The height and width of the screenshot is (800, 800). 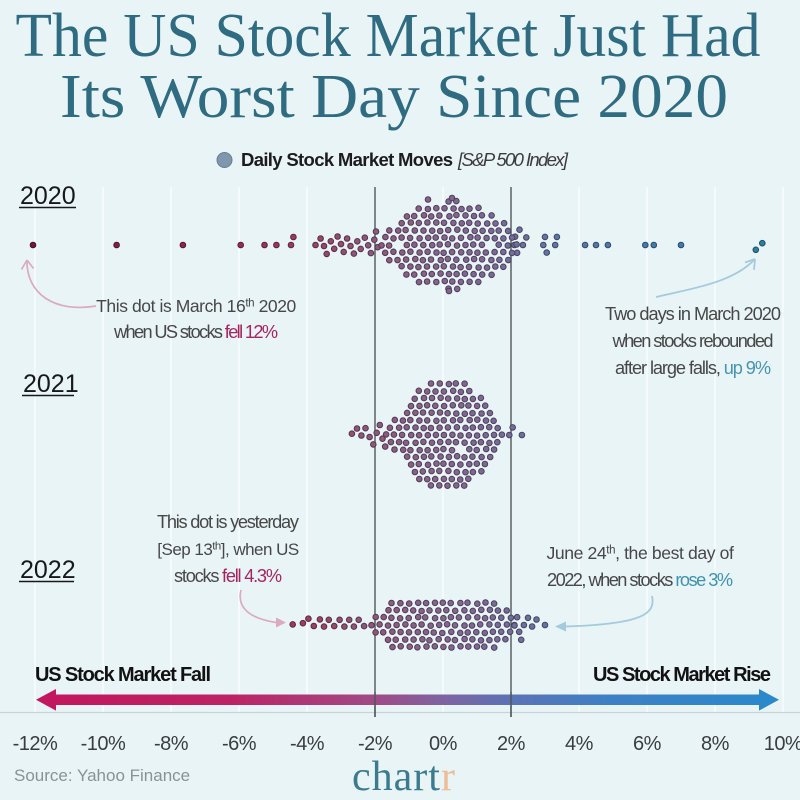 What do you see at coordinates (693, 341) in the screenshot?
I see `svg-text: when stocks rebounded` at bounding box center [693, 341].